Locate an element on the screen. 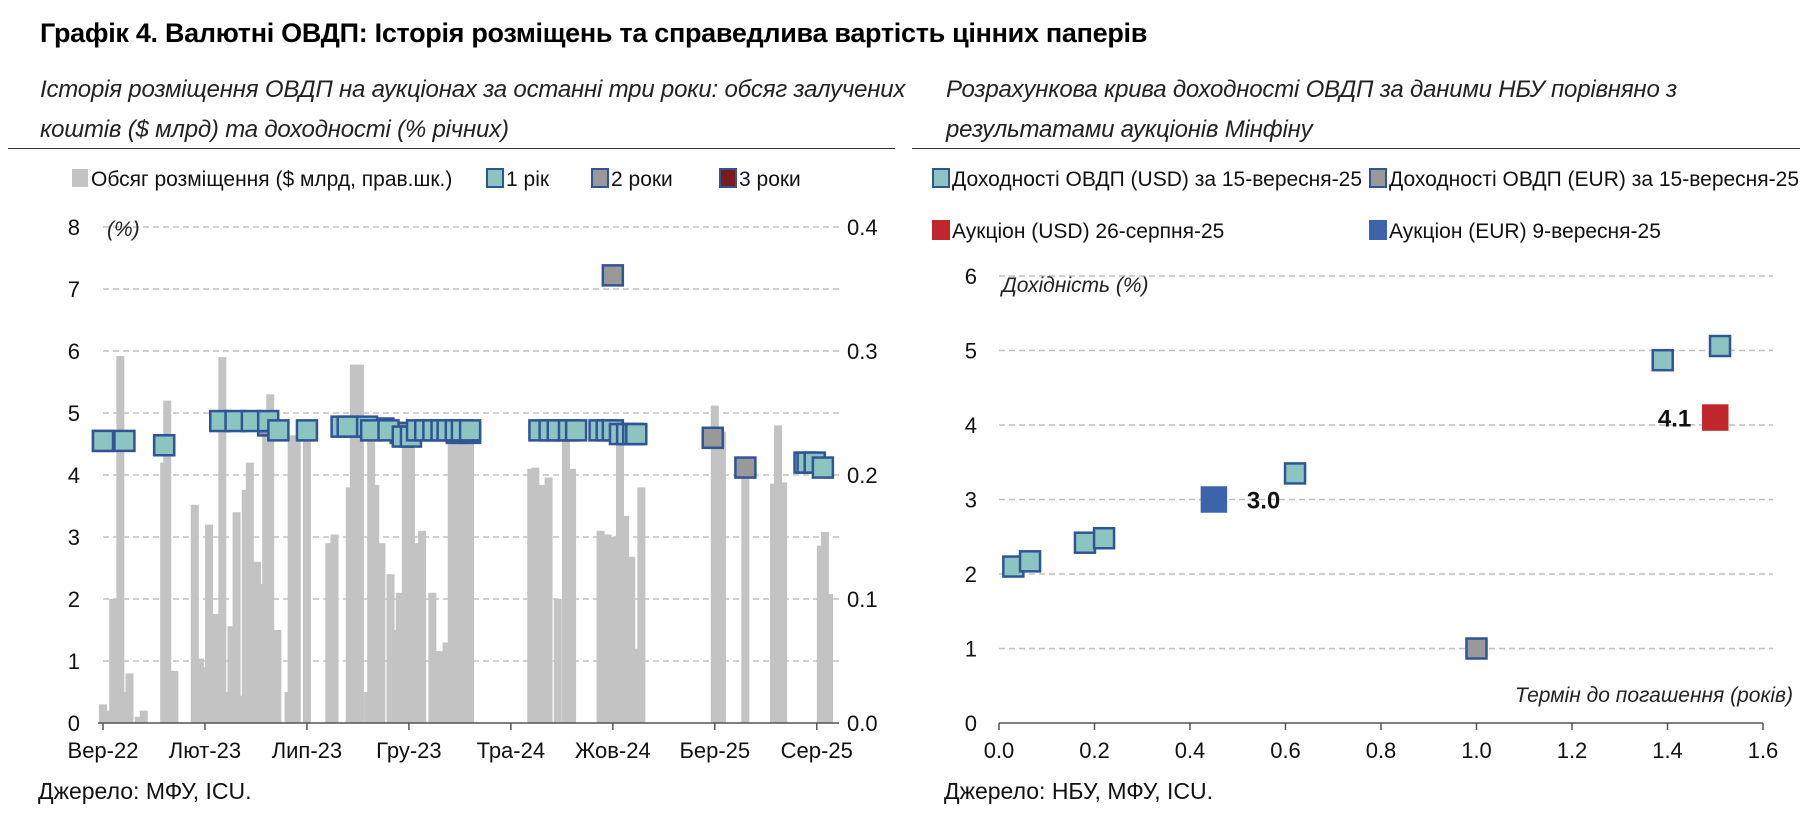 This screenshot has width=1807, height=839. x-tick-label: 1.4 is located at coordinates (1667, 750).